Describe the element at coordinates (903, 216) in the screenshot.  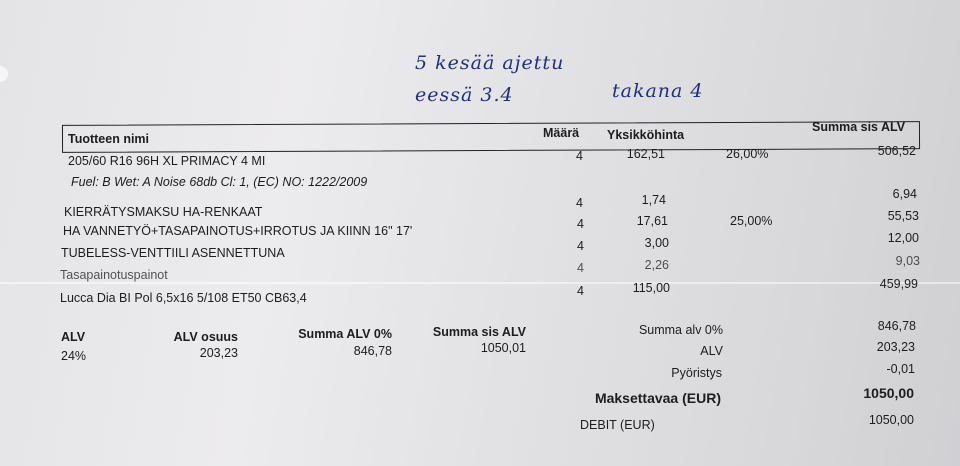
I see `total: 55,53` at that location.